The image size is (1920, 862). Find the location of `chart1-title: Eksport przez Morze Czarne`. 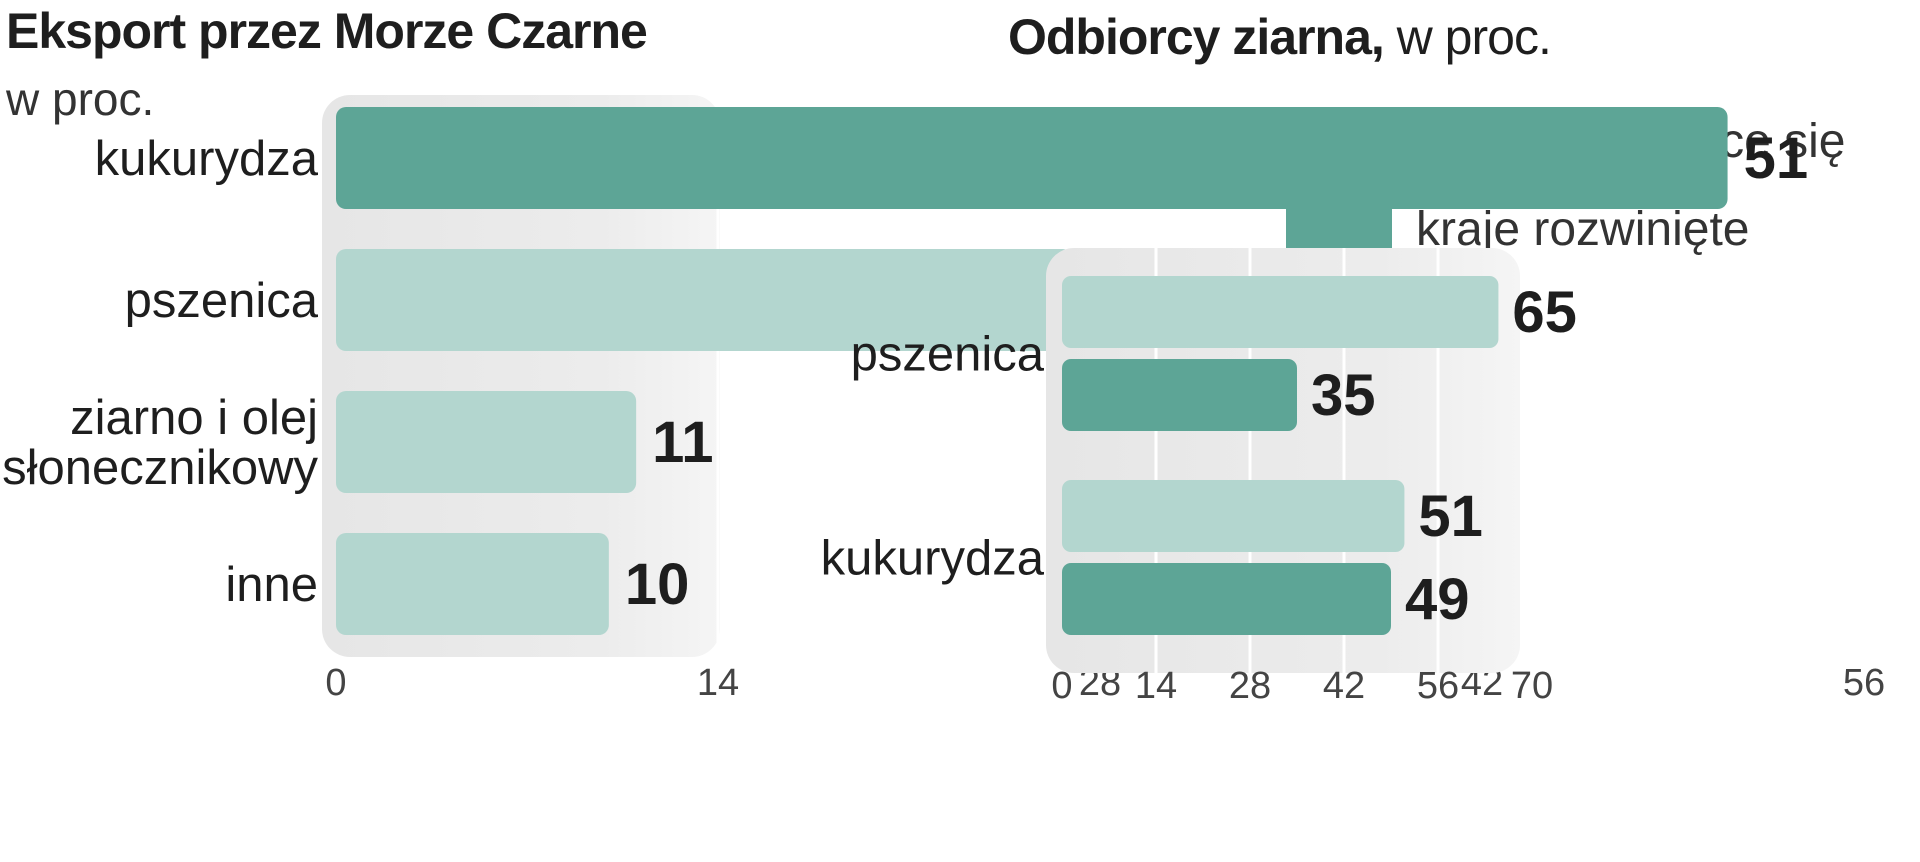

chart1-title: Eksport przez Morze Czarne is located at coordinates (327, 31).